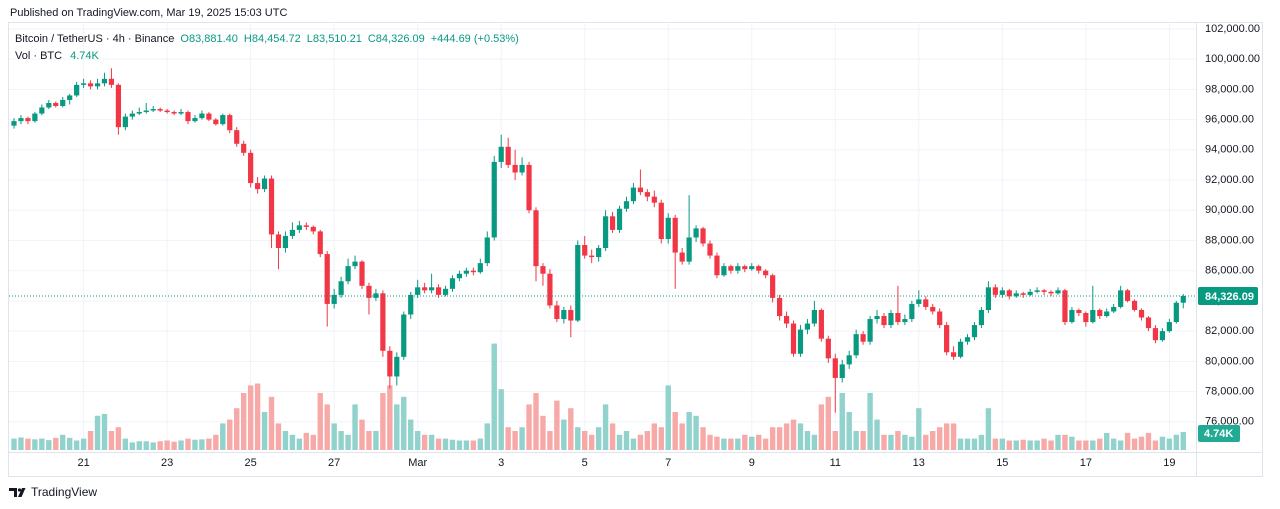 This screenshot has width=1280, height=509. What do you see at coordinates (1229, 89) in the screenshot?
I see `y-tick-label: 98,000.00` at bounding box center [1229, 89].